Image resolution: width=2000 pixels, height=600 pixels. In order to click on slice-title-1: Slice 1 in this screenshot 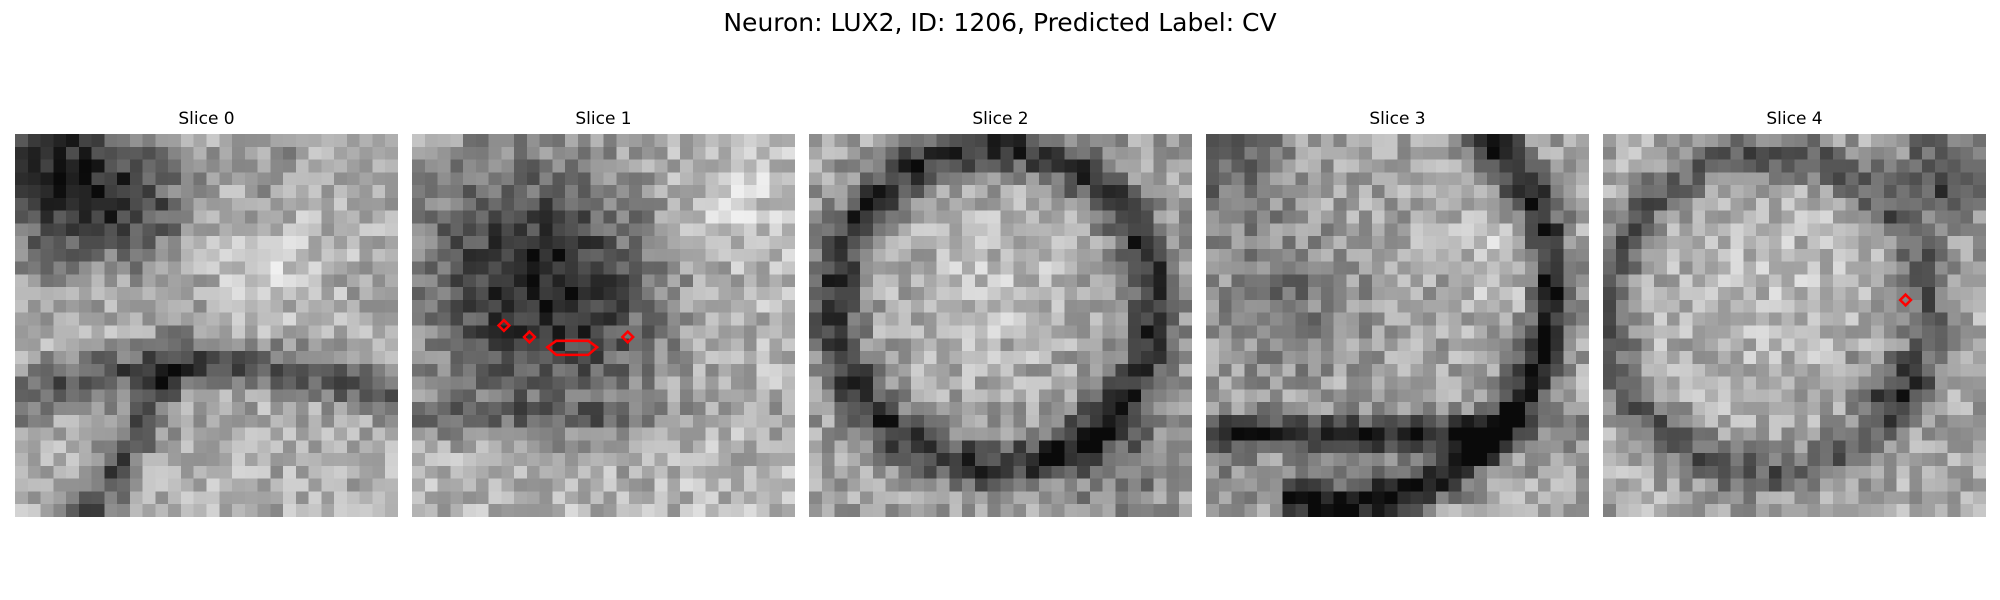, I will do `click(603, 119)`.